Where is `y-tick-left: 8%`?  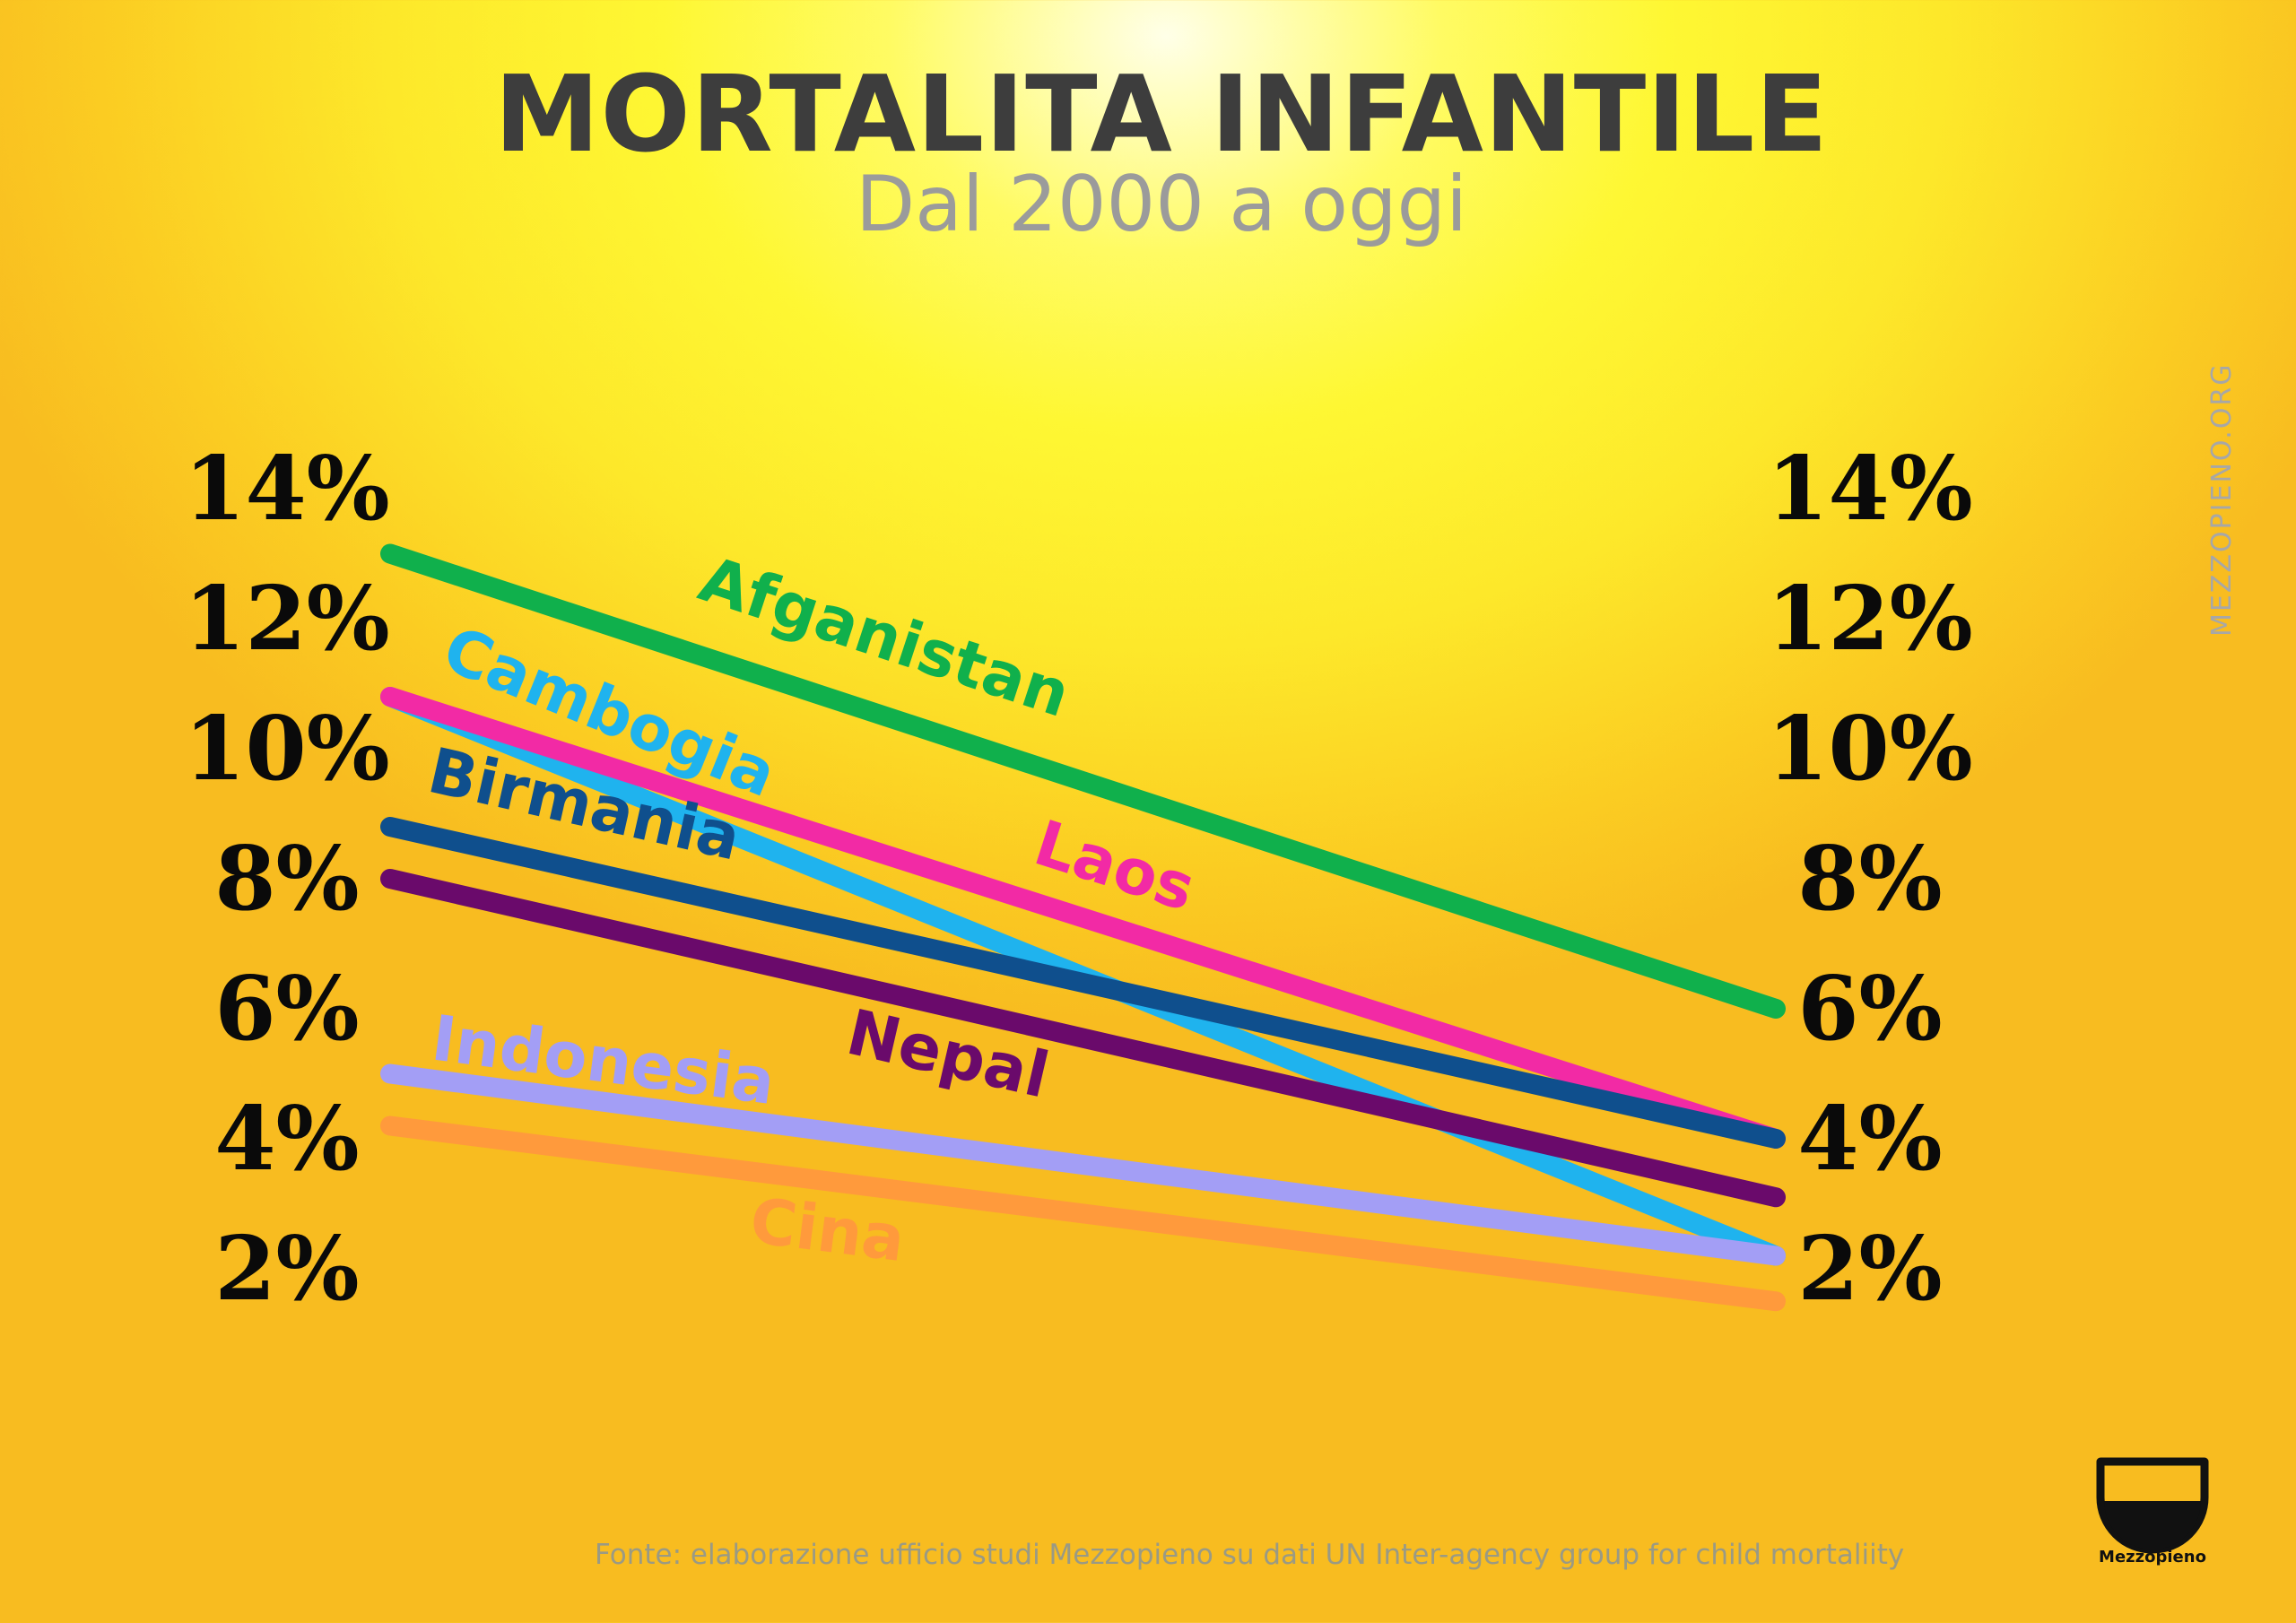
y-tick-left: 8% is located at coordinates (286, 879).